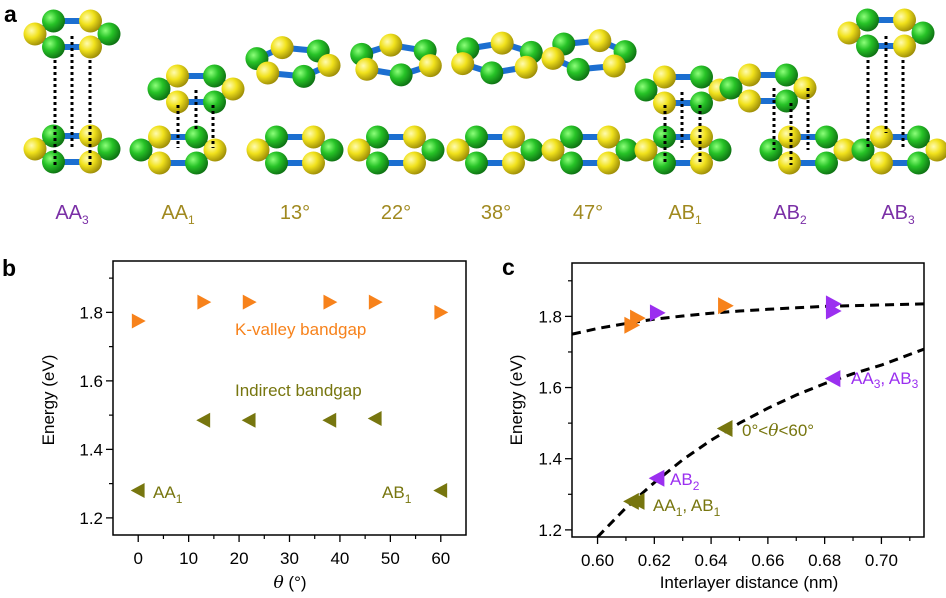  I want to click on x-tick-label: 60, so click(440, 558).